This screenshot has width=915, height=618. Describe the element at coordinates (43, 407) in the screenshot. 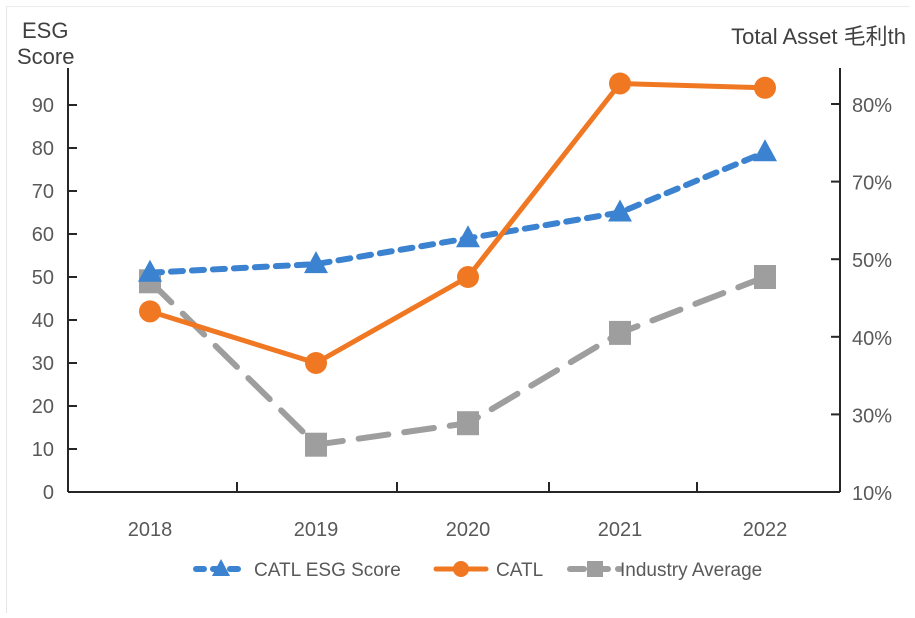

I see `left-tick-label: 20` at that location.